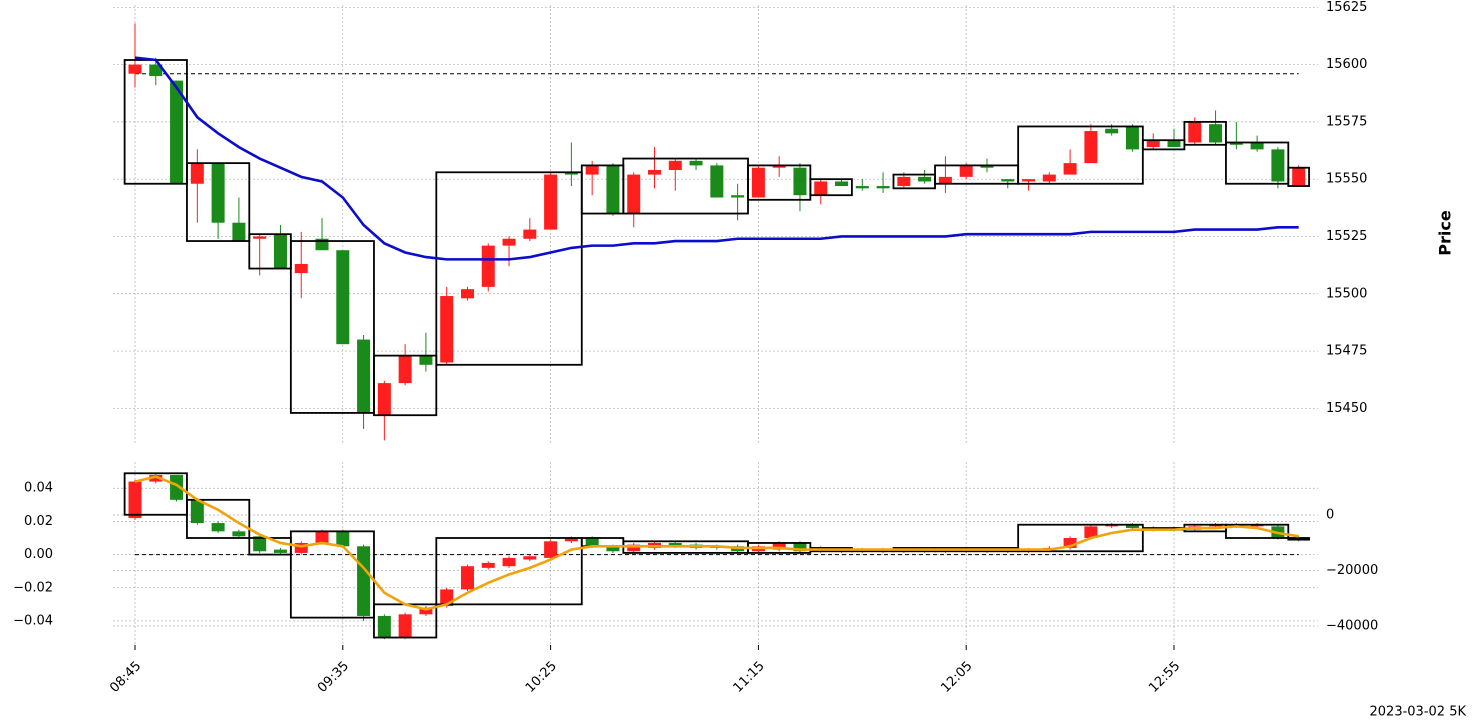 This screenshot has width=1472, height=722. What do you see at coordinates (1346, 408) in the screenshot?
I see `y-tick-label: 15450` at bounding box center [1346, 408].